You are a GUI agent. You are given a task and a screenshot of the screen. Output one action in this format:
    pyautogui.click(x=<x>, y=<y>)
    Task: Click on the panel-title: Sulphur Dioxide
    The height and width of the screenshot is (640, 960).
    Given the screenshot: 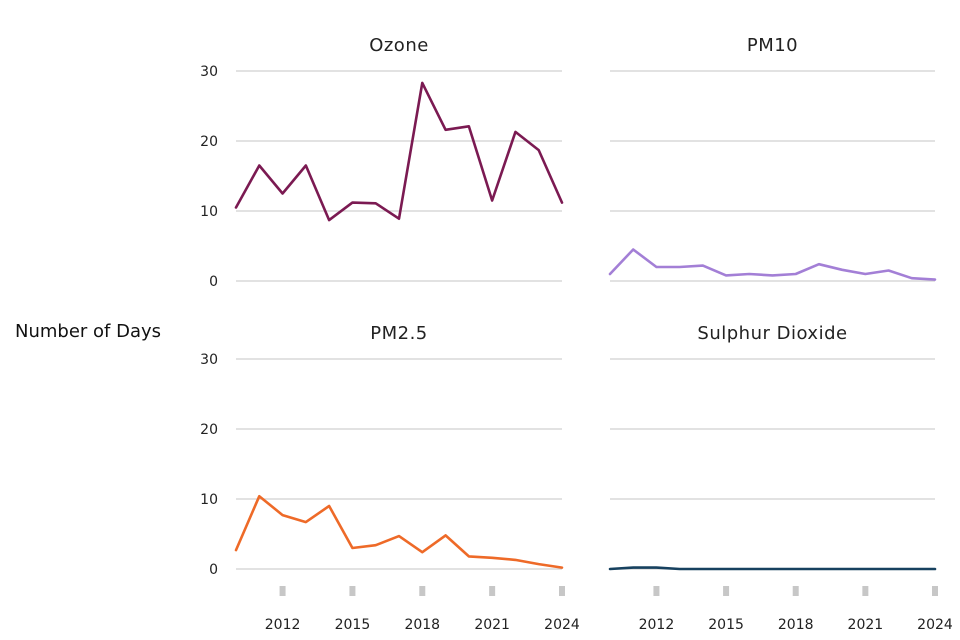 What is the action you would take?
    pyautogui.click(x=772, y=333)
    